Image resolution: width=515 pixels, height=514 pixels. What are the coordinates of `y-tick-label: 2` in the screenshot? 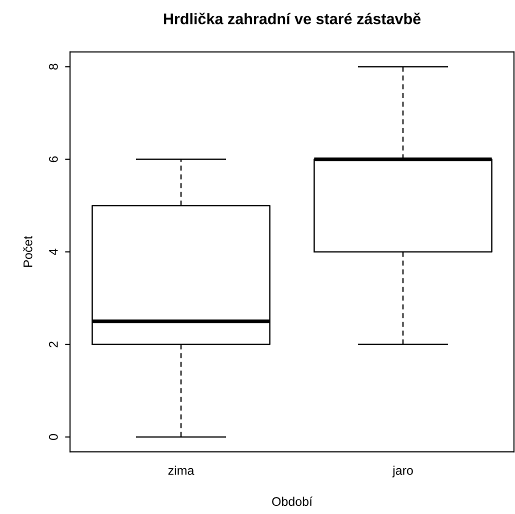 It's located at (53, 345).